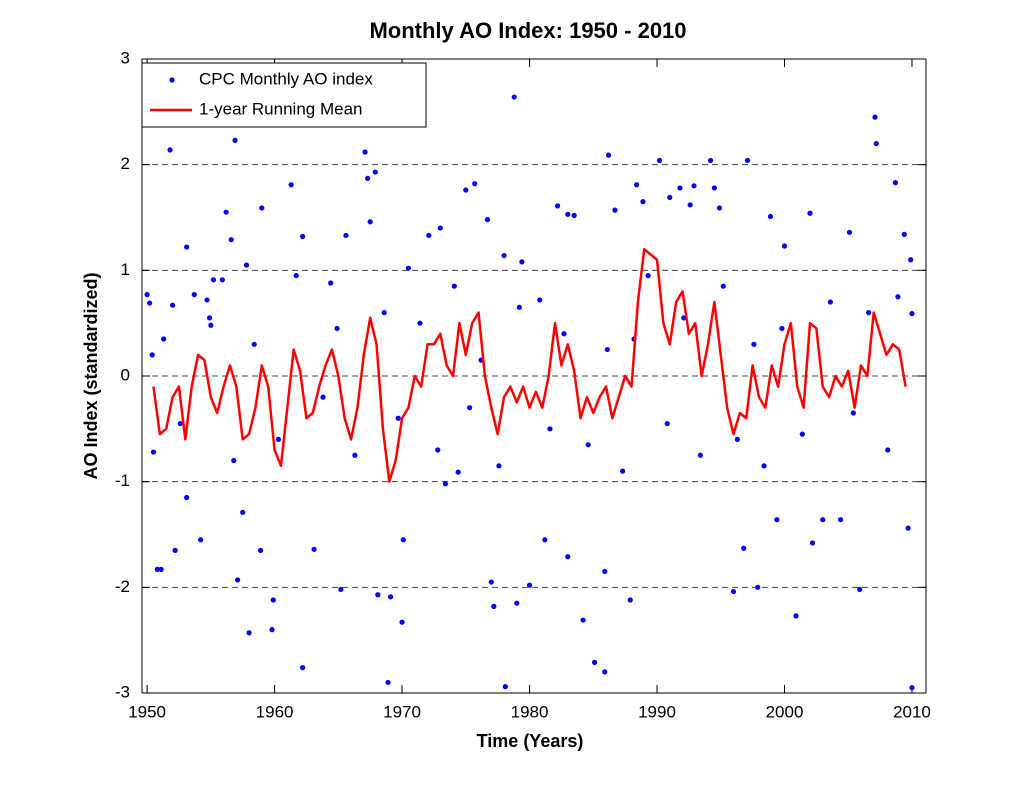 This screenshot has height=785, width=1024. Describe the element at coordinates (122, 480) in the screenshot. I see `y-tick-label: -1` at that location.